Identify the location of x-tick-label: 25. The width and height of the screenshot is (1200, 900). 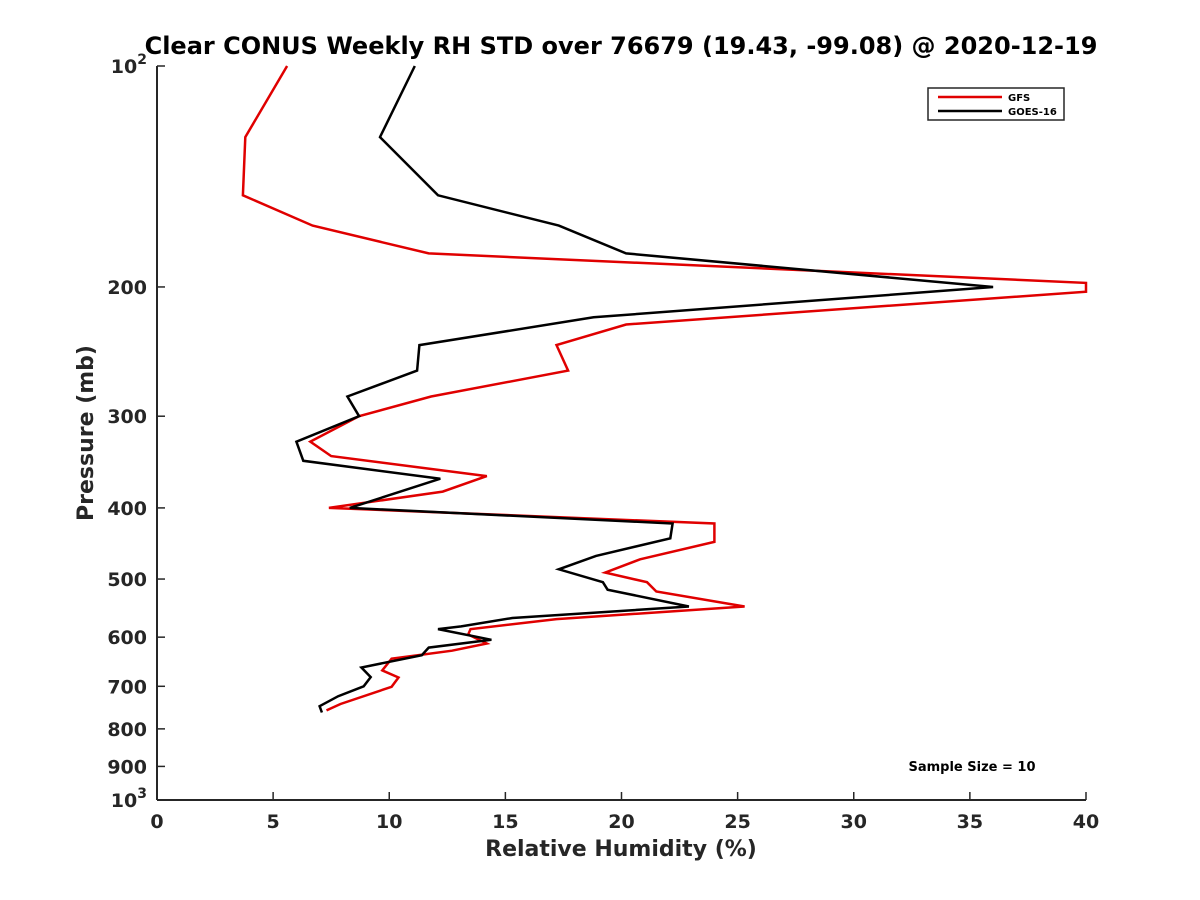
(737, 822).